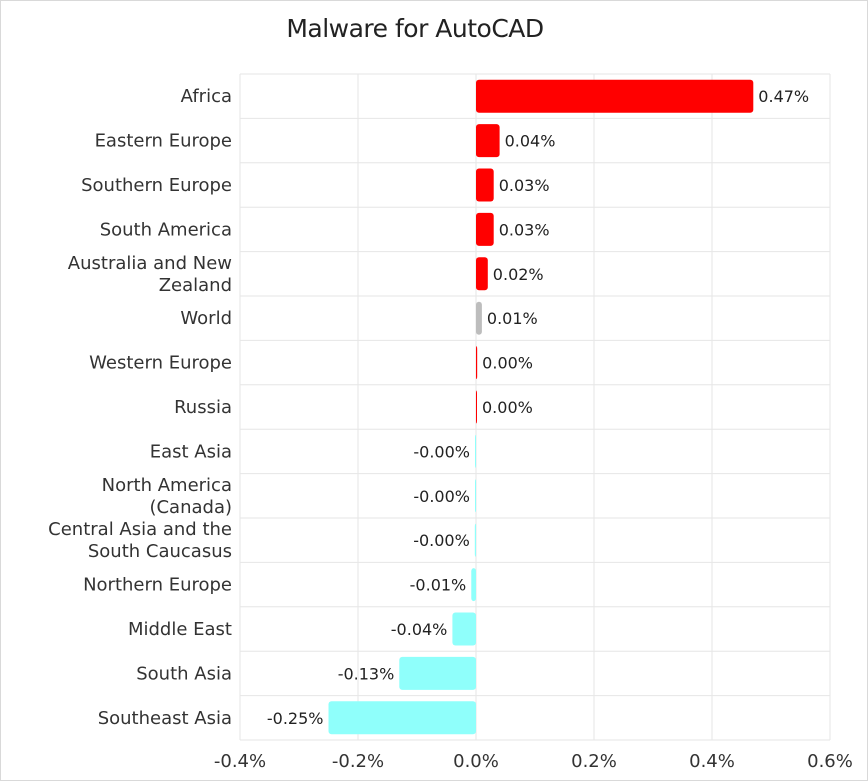  I want to click on category-label-line: Middle East, so click(180, 629).